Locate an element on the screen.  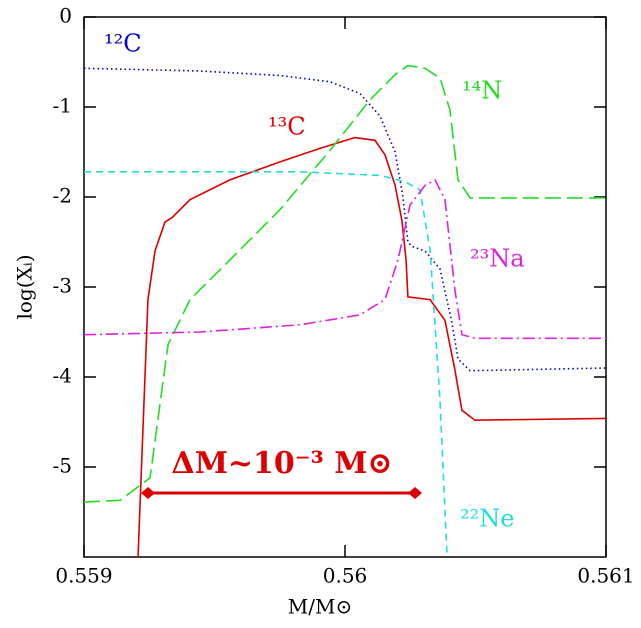
series-label: ²³Na is located at coordinates (497, 259).